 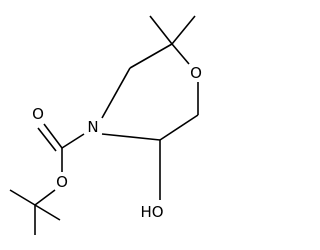 What do you see at coordinates (92, 127) in the screenshot?
I see `atom-label: N` at bounding box center [92, 127].